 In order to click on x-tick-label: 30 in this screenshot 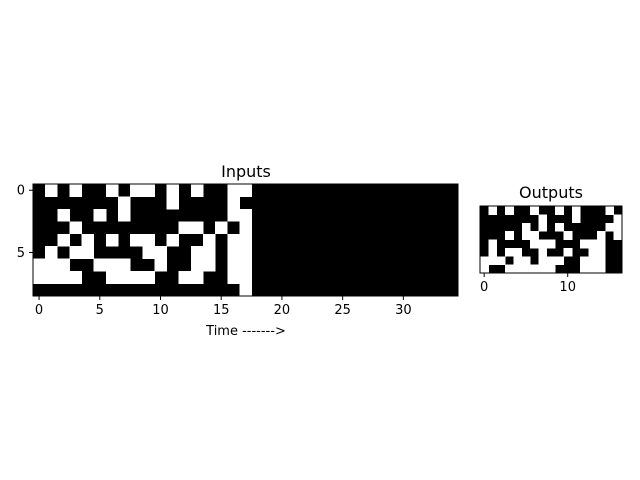, I will do `click(403, 310)`.